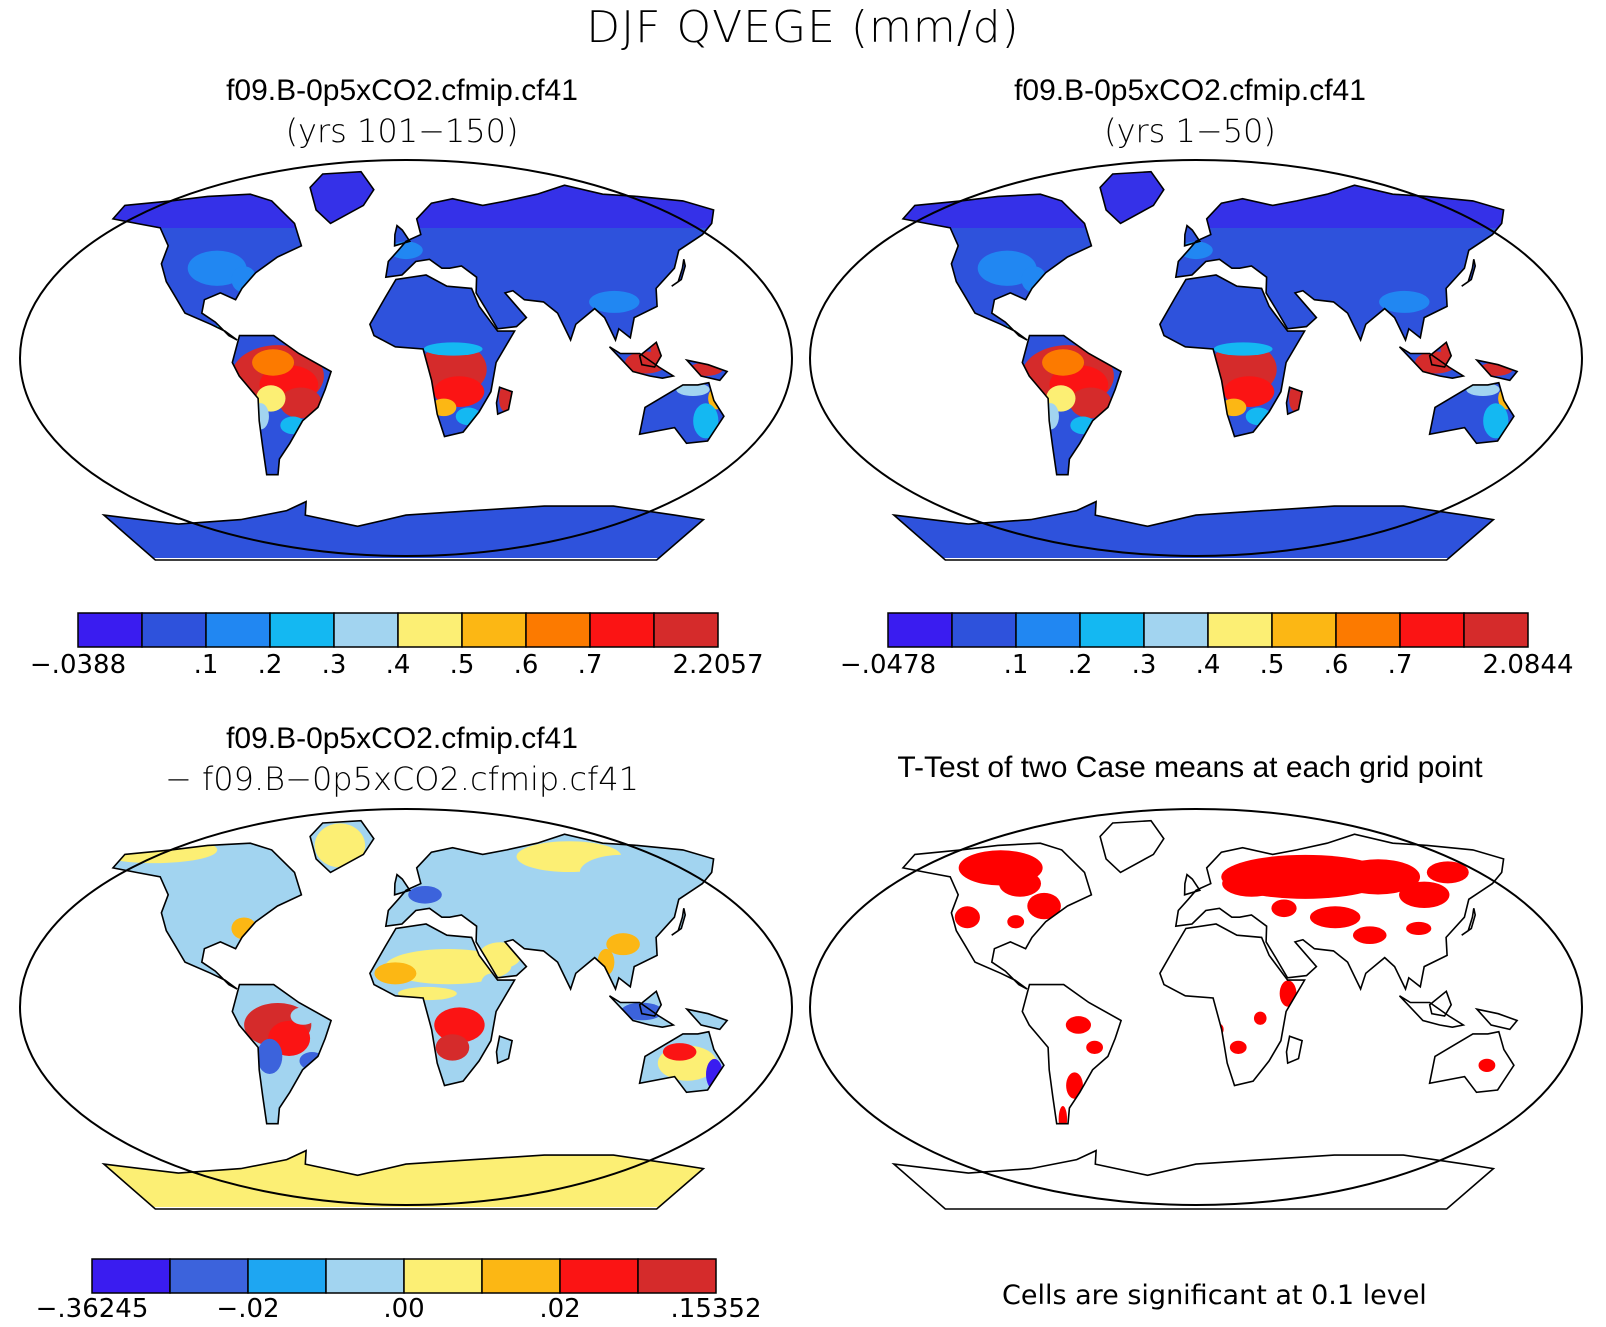  Describe the element at coordinates (248, 1309) in the screenshot. I see `colorbar-tick-label: −.02` at that location.